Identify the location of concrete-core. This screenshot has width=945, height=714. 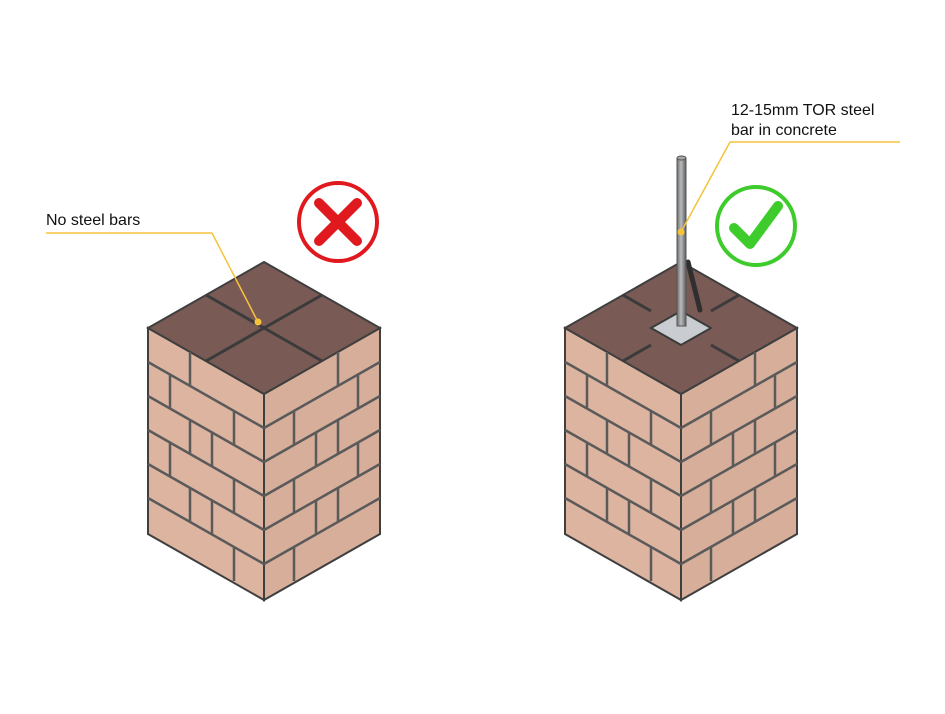
(681, 328).